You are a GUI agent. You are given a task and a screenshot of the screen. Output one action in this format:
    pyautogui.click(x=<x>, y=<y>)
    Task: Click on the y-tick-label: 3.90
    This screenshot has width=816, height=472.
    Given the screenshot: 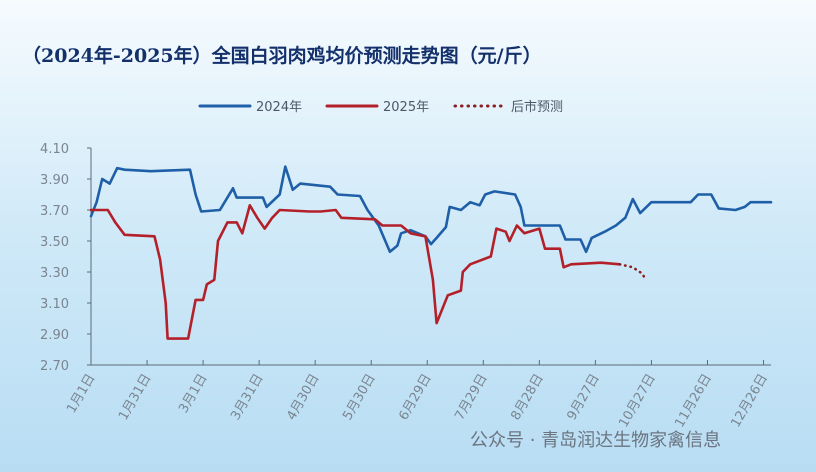 What is the action you would take?
    pyautogui.click(x=54, y=180)
    